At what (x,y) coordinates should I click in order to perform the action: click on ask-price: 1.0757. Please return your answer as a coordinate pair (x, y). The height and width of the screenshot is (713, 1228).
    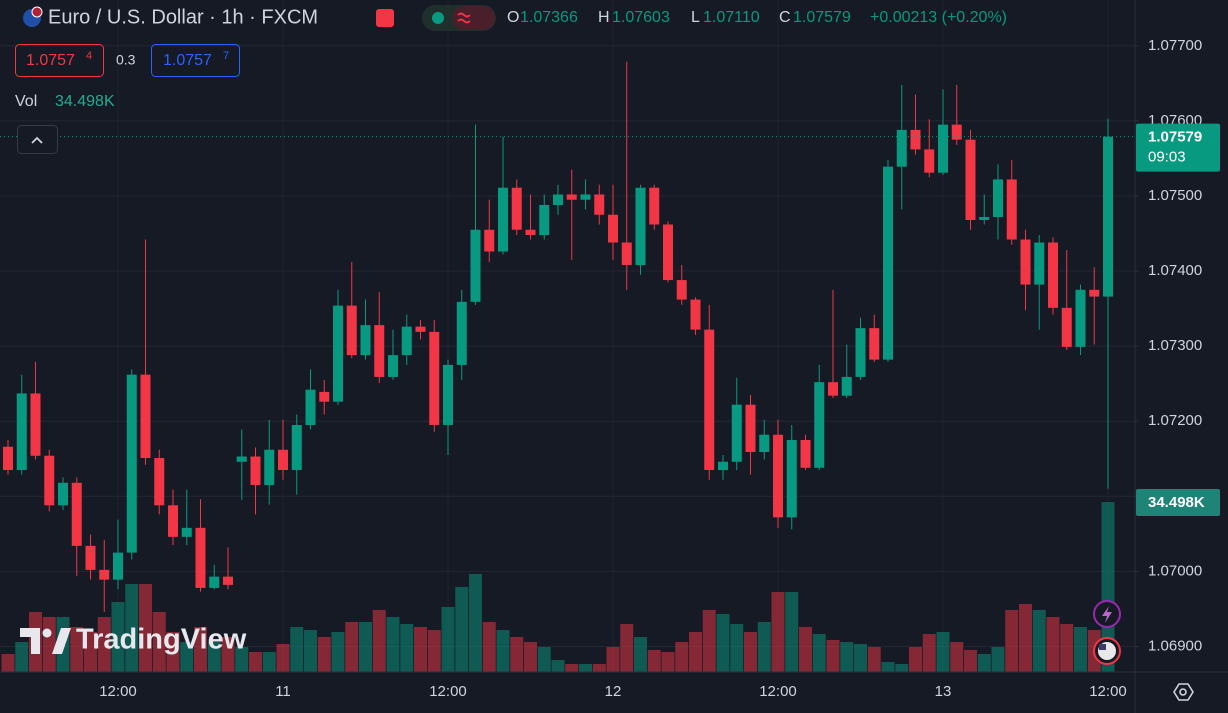
    Looking at the image, I should click on (187, 60).